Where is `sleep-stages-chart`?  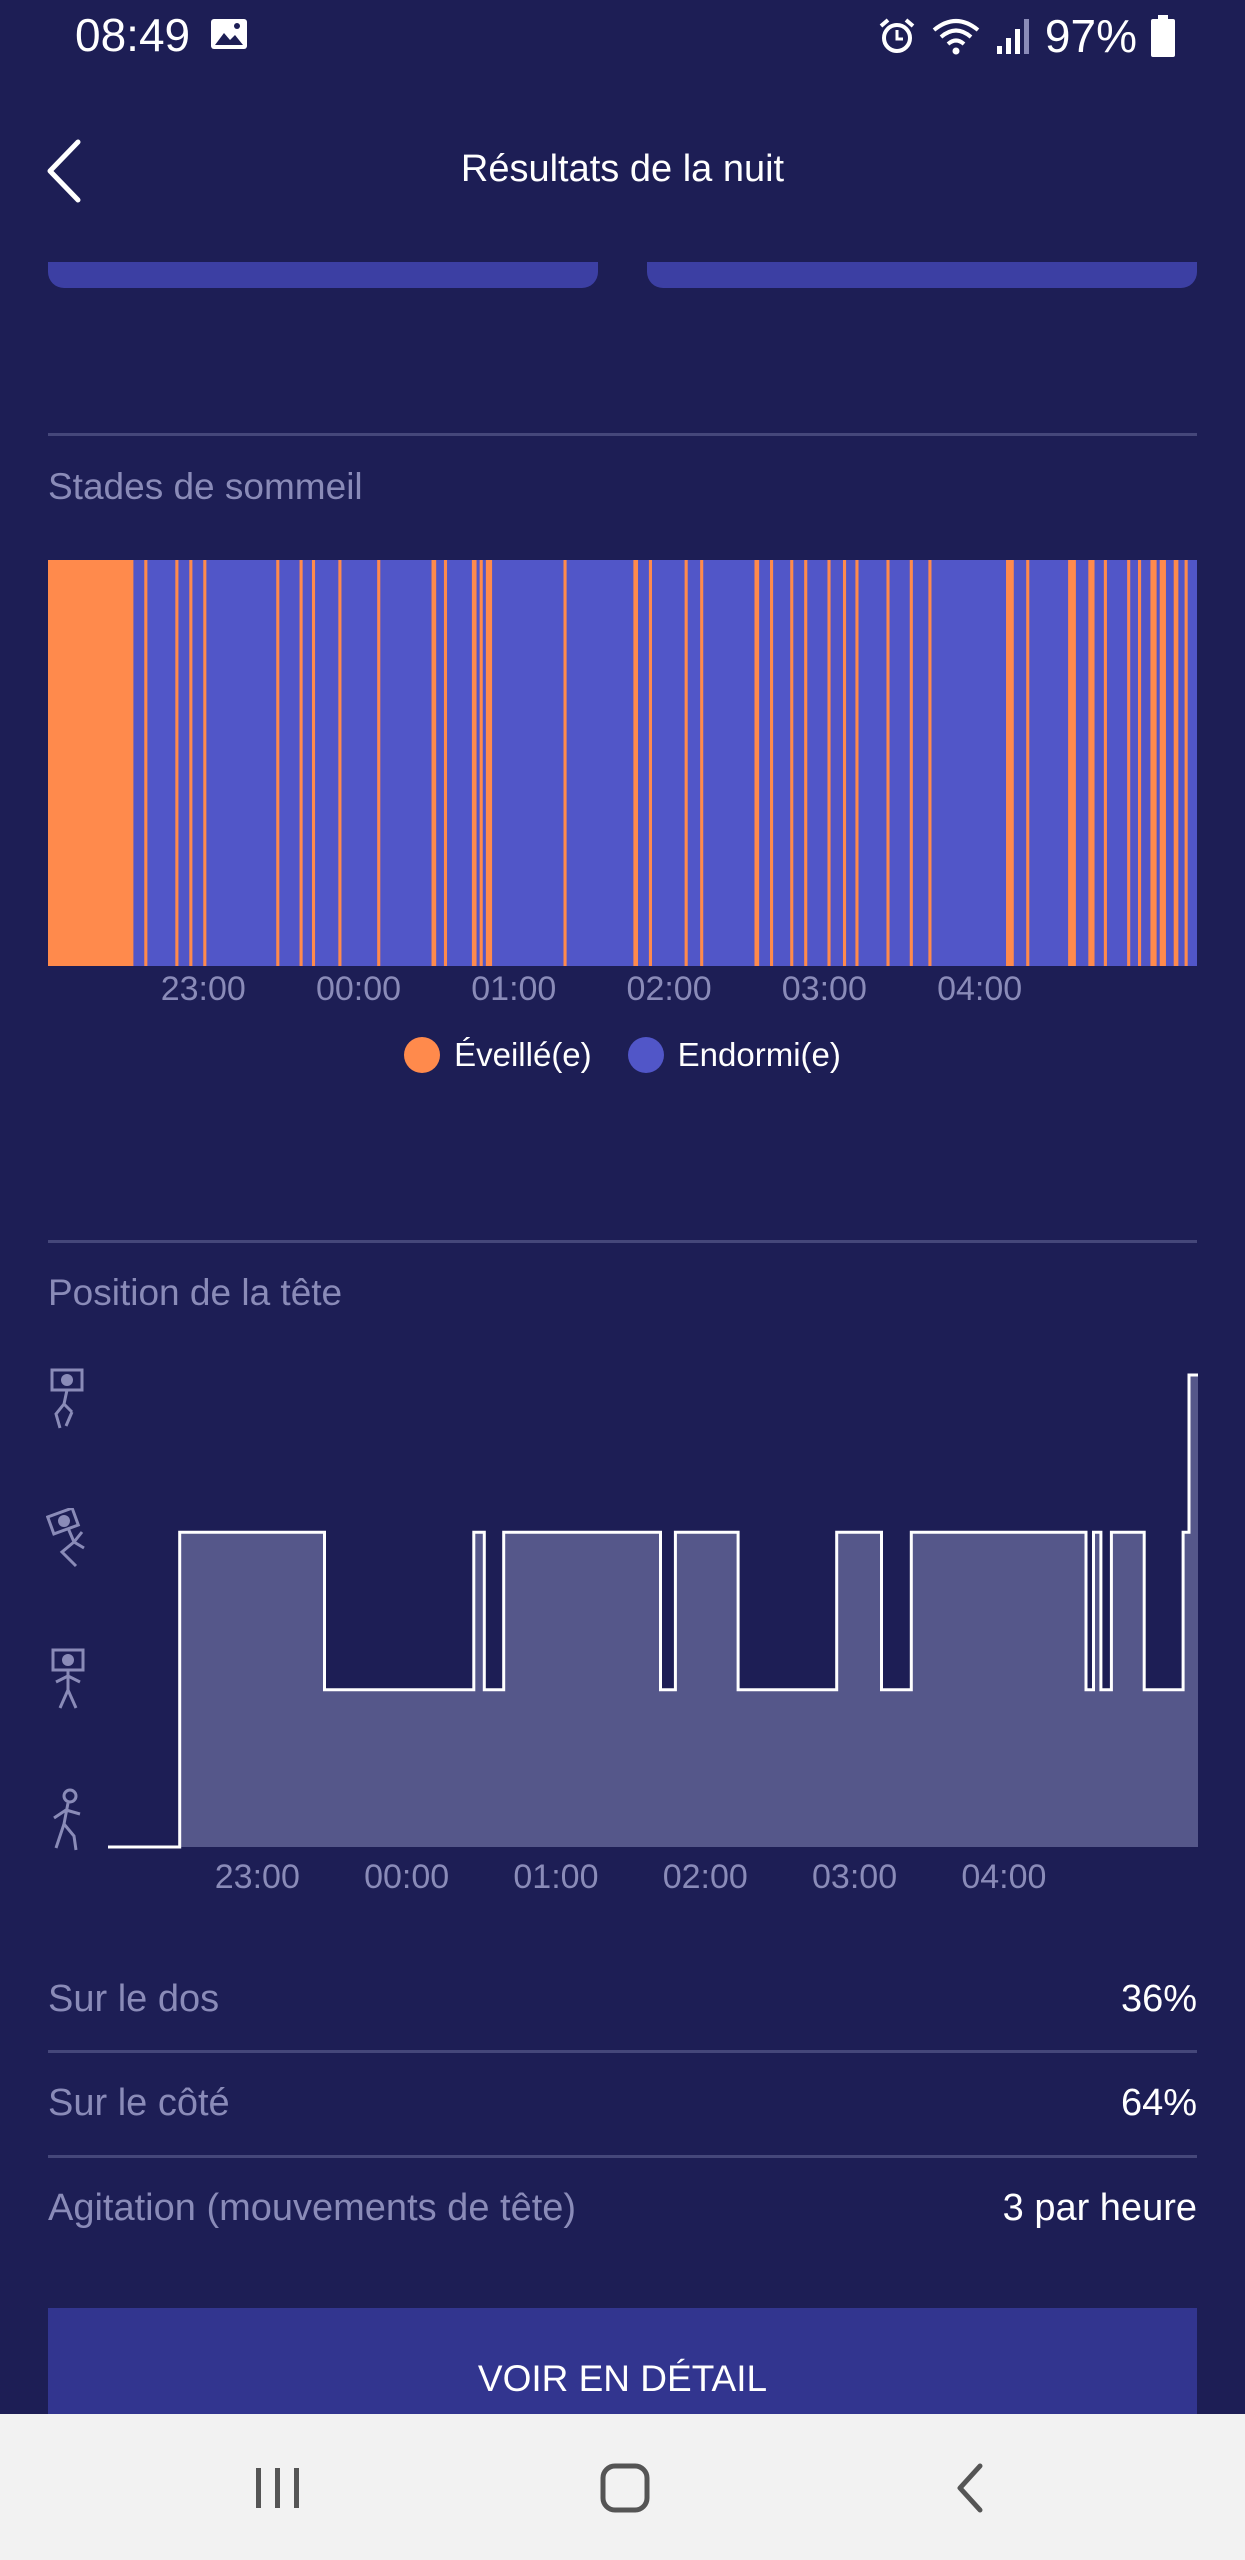 sleep-stages-chart is located at coordinates (622, 763).